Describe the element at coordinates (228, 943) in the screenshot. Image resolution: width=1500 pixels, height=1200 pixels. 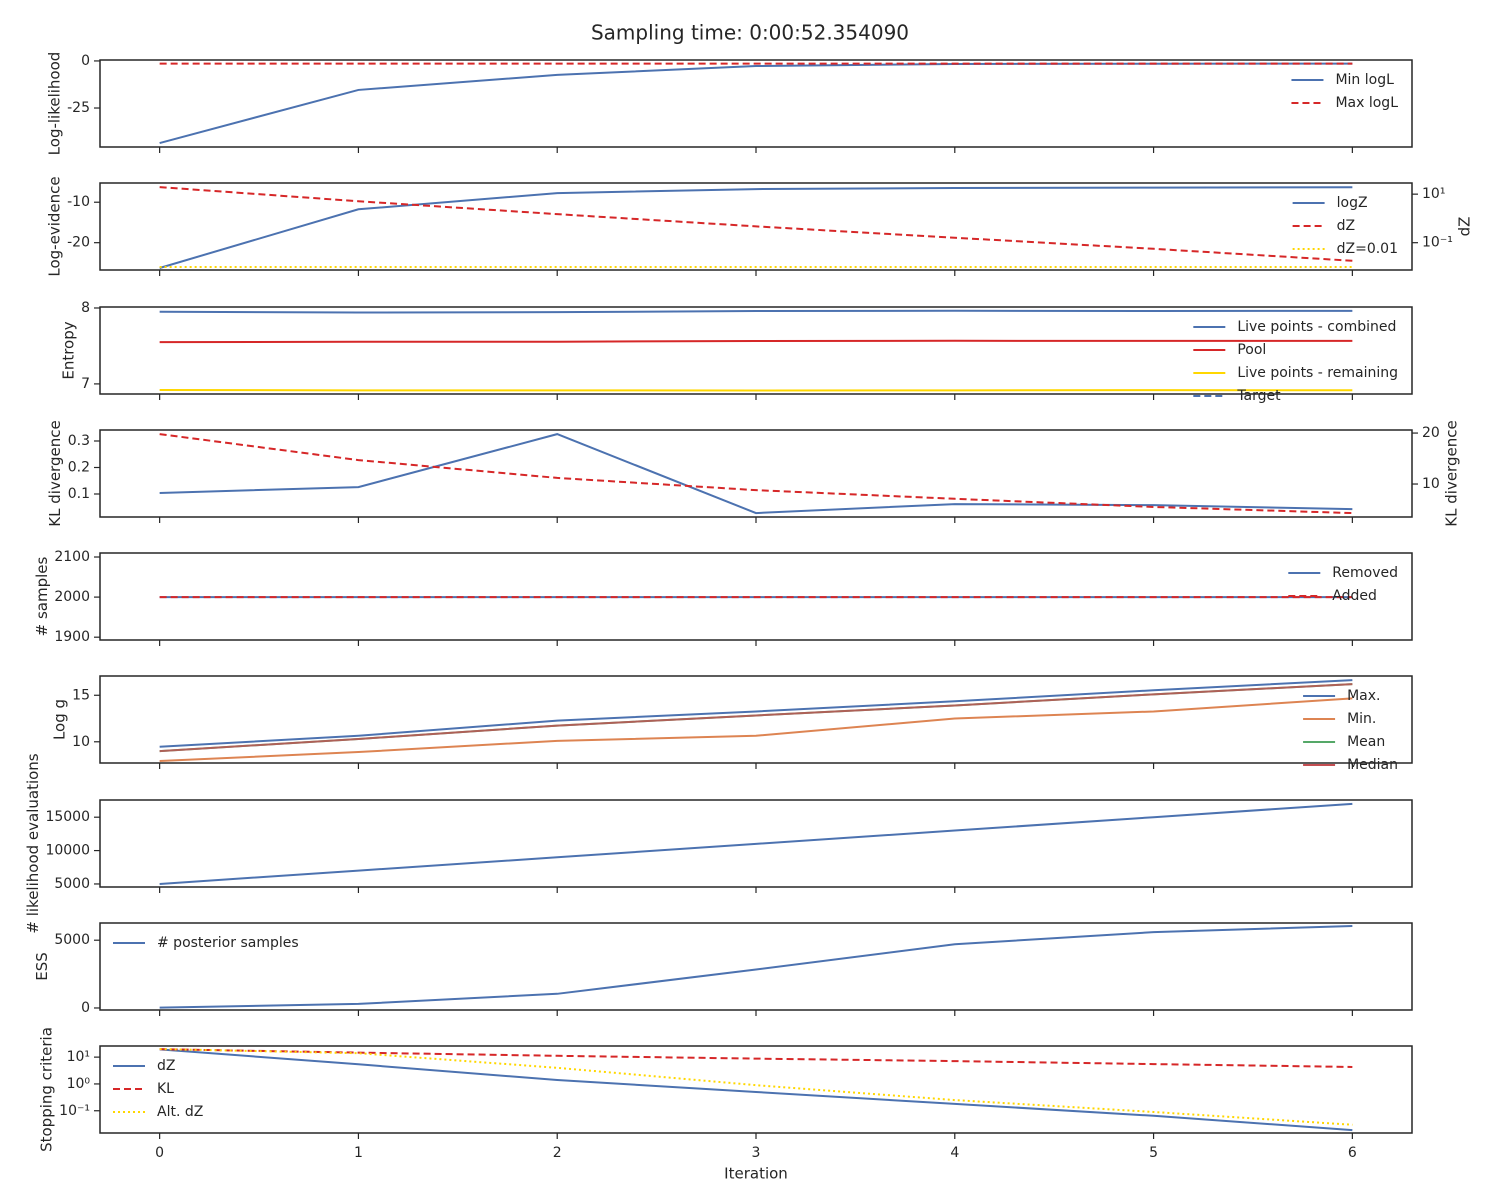
I see `legend-label: # posterior samples` at that location.